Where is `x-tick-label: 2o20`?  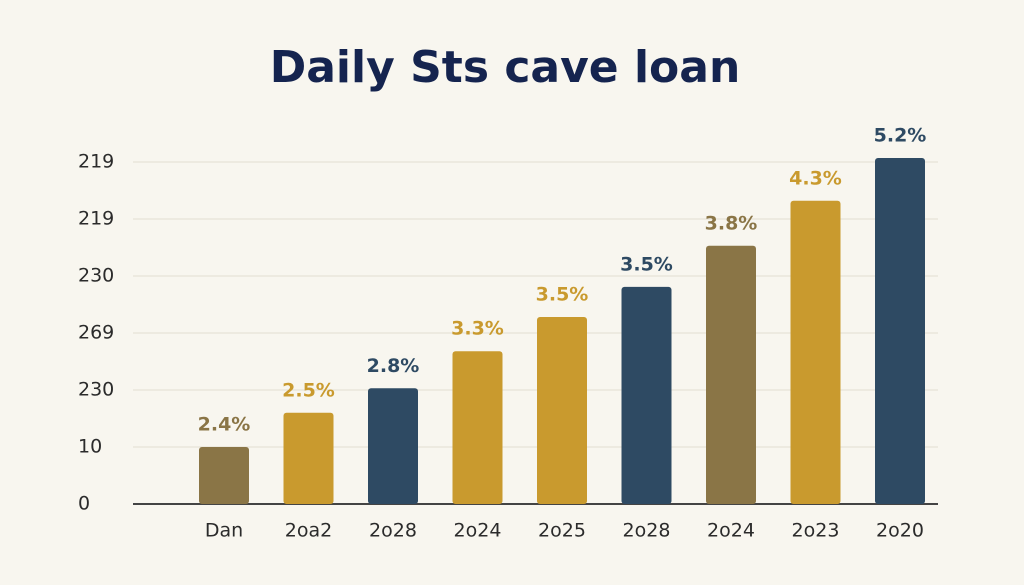 x-tick-label: 2o20 is located at coordinates (900, 531).